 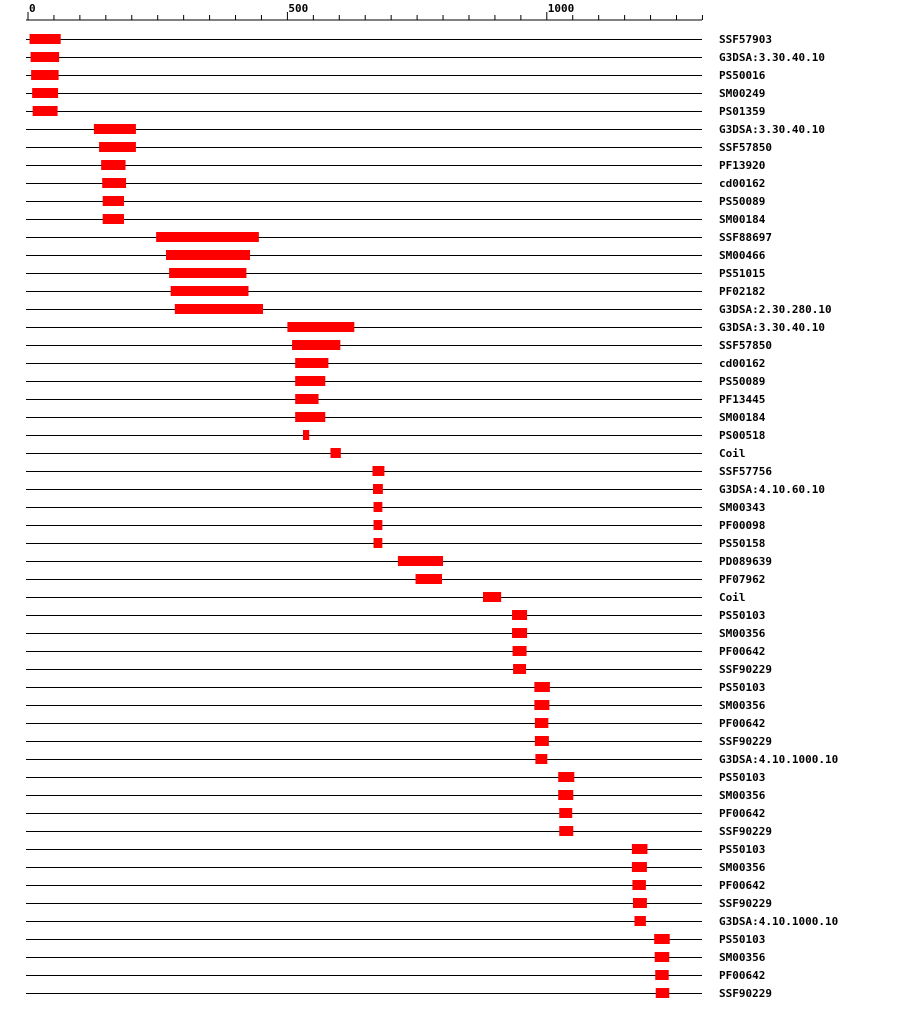 I want to click on feature-label: PD089639, so click(x=745, y=561).